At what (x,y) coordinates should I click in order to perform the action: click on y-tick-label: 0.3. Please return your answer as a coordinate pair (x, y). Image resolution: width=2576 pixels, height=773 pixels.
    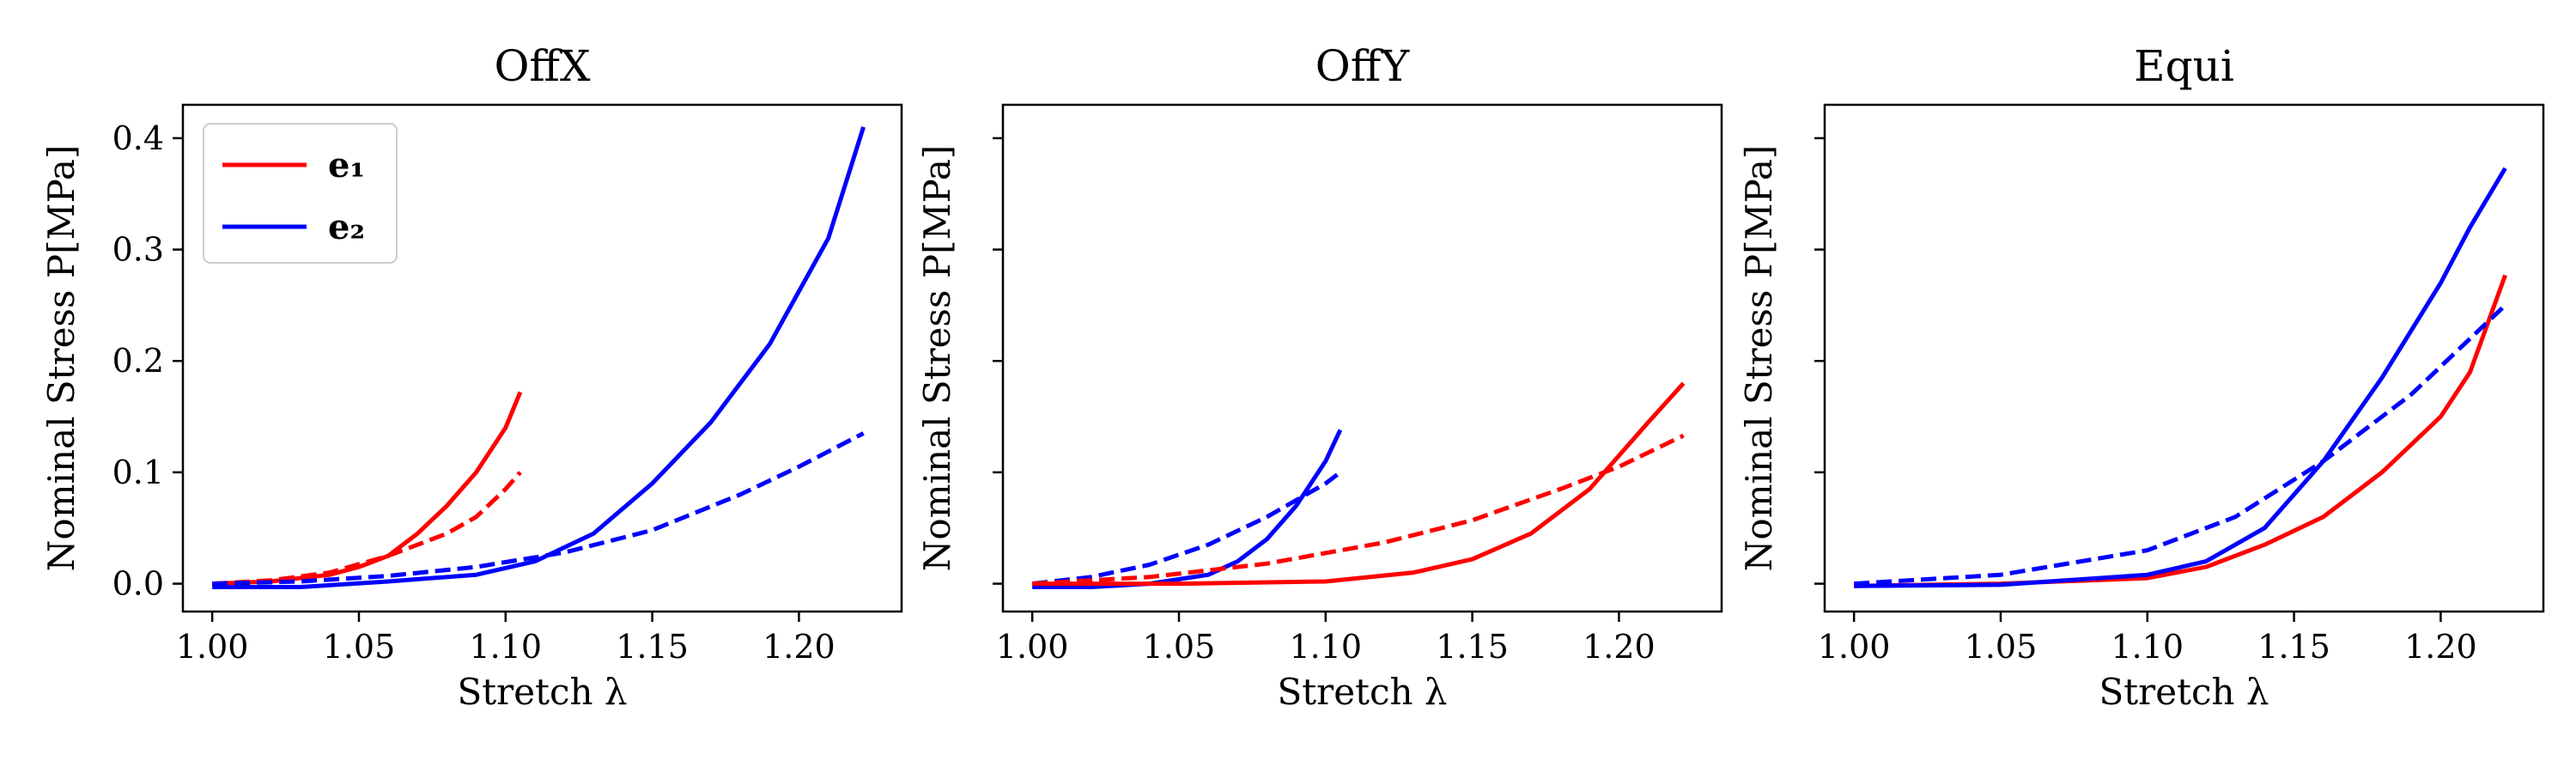
    Looking at the image, I should click on (138, 250).